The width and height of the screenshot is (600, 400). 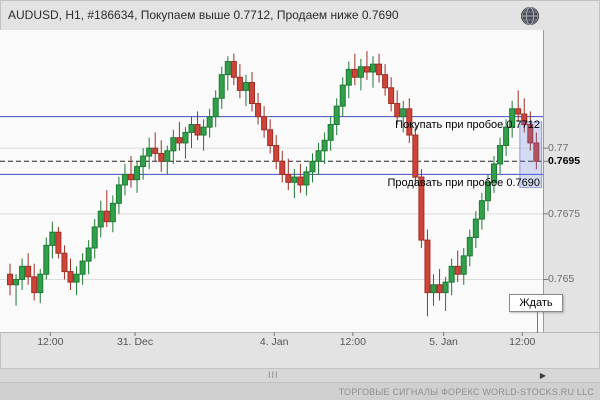 What do you see at coordinates (564, 213) in the screenshot?
I see `price-axis-label: 0.7675` at bounding box center [564, 213].